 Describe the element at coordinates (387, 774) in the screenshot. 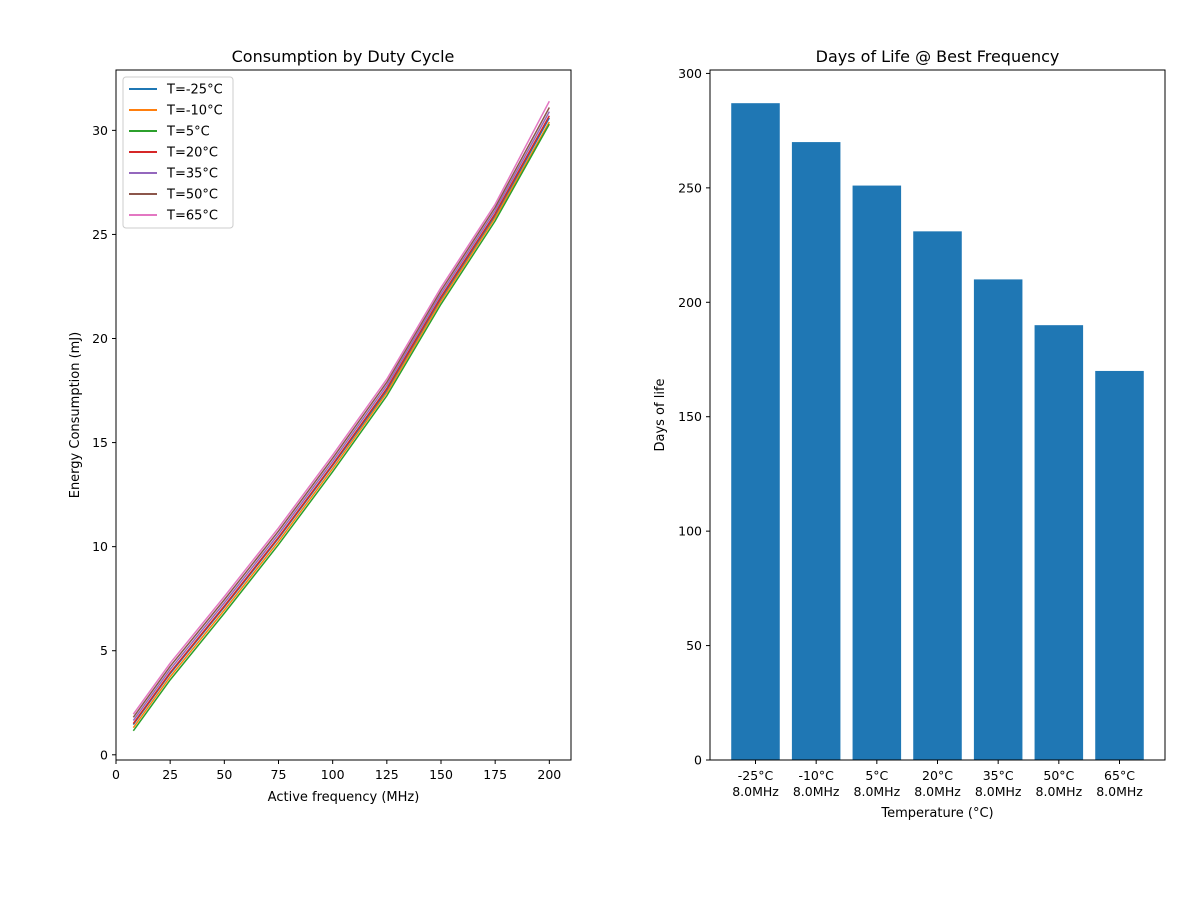

I see `x-tick-label: 125` at that location.